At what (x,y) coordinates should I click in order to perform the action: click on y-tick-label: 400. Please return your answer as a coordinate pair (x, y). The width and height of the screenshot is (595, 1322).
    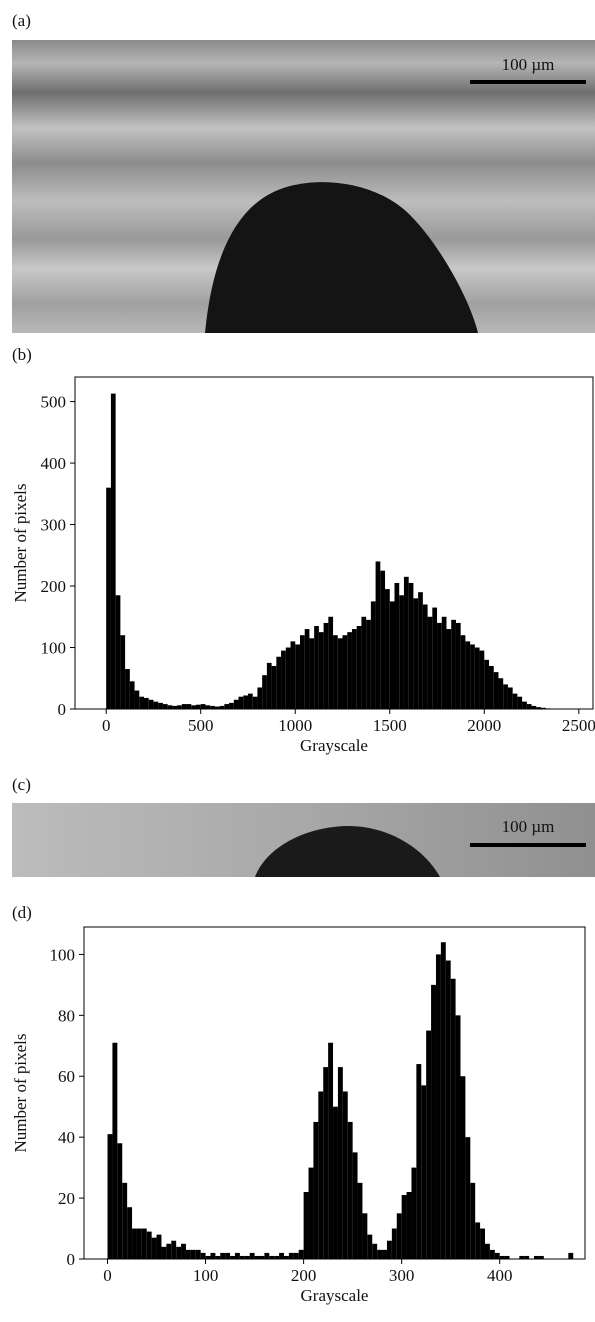
    Looking at the image, I should click on (54, 463).